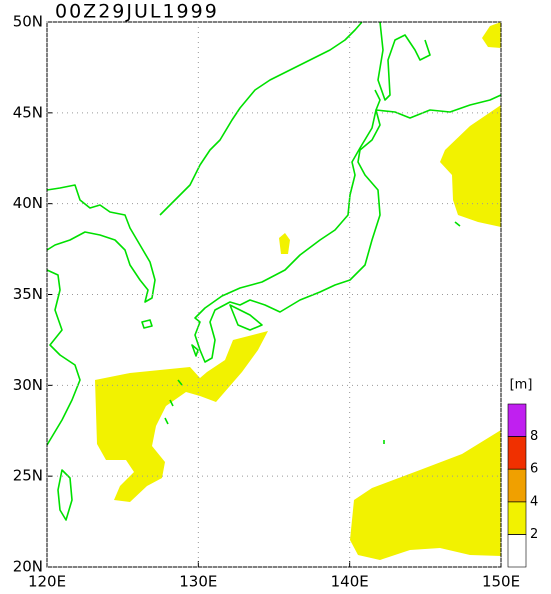  I want to click on y-tick-label: 45N, so click(28, 112).